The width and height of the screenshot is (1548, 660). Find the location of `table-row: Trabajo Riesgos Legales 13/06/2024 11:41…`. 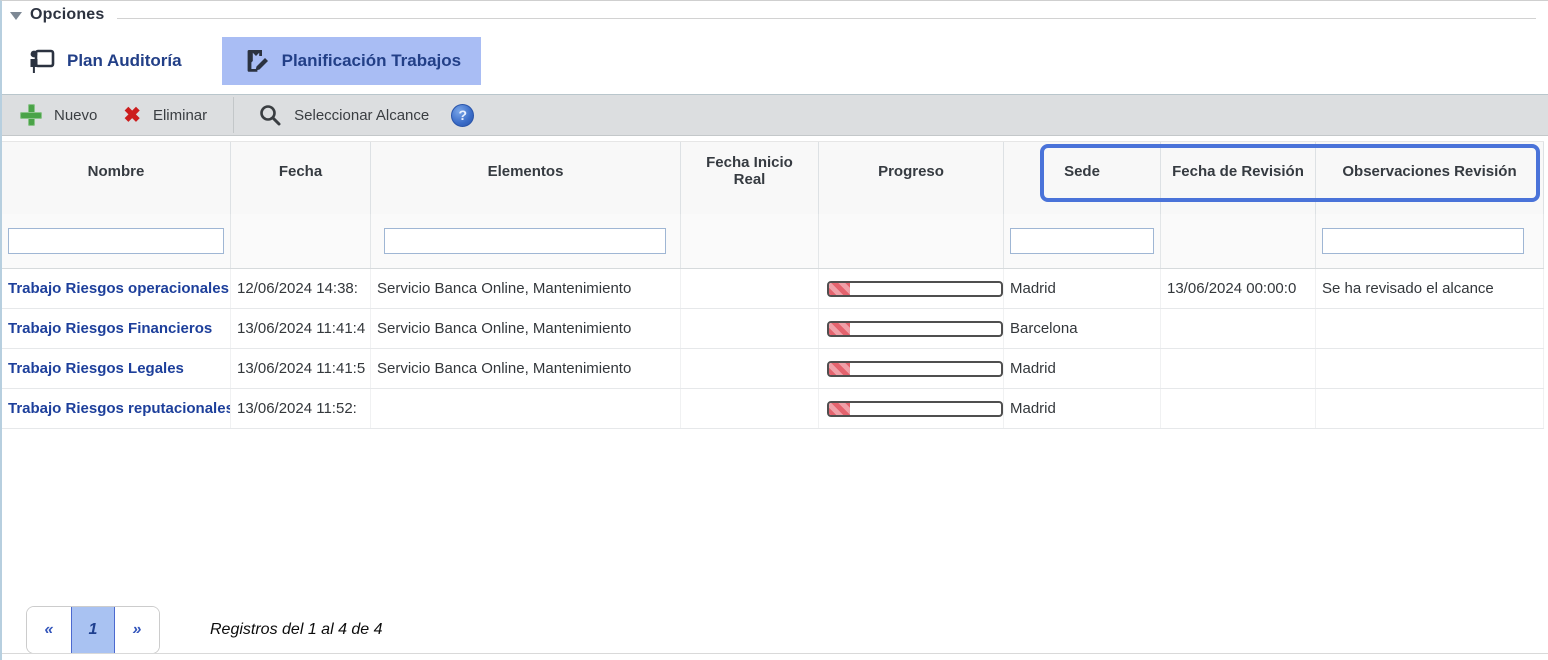

table-row: Trabajo Riesgos Legales 13/06/2024 11:41… is located at coordinates (773, 369).